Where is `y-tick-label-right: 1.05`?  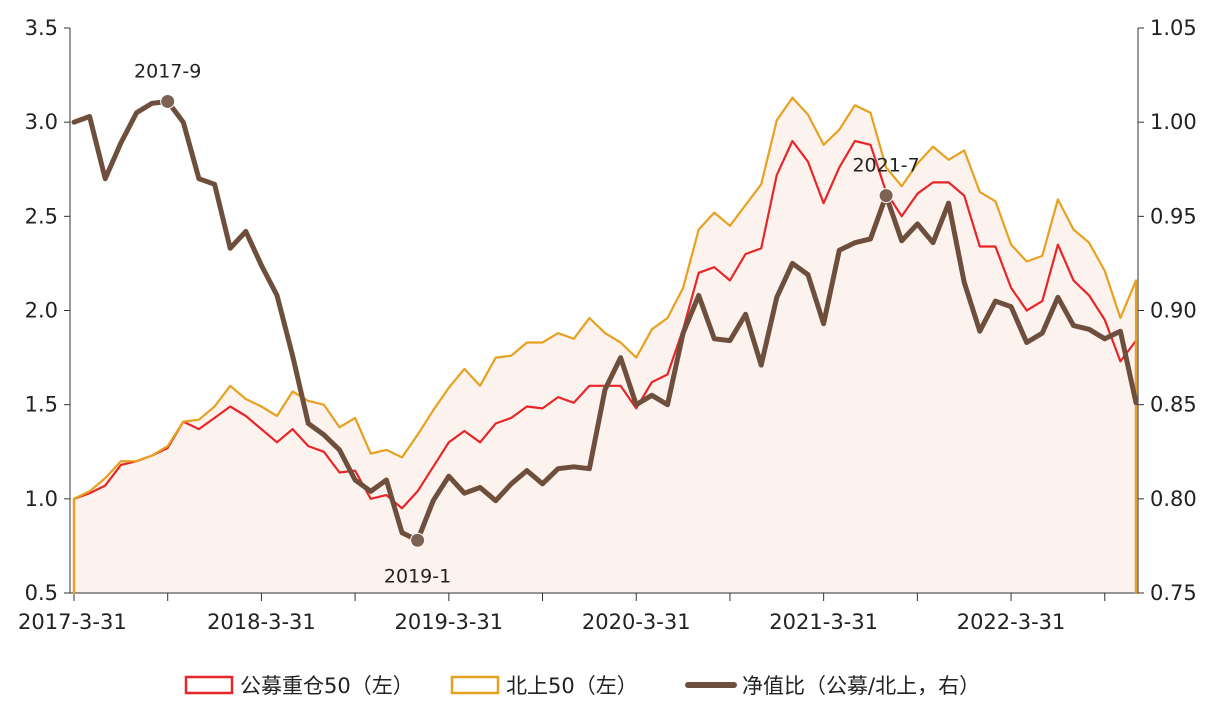
y-tick-label-right: 1.05 is located at coordinates (1173, 28).